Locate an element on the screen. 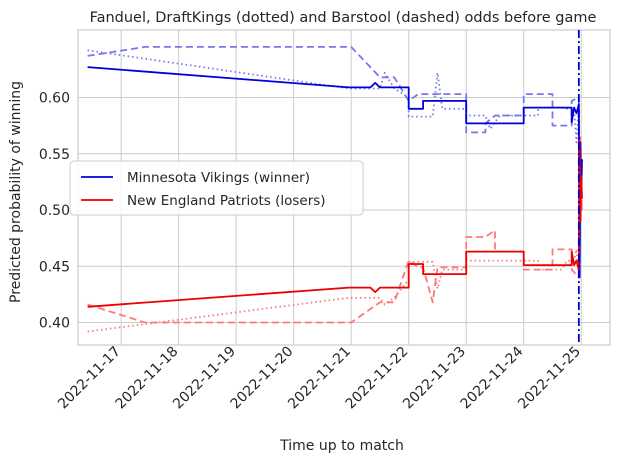 This screenshot has height=463, width=642. legend-frame is located at coordinates (216, 188).